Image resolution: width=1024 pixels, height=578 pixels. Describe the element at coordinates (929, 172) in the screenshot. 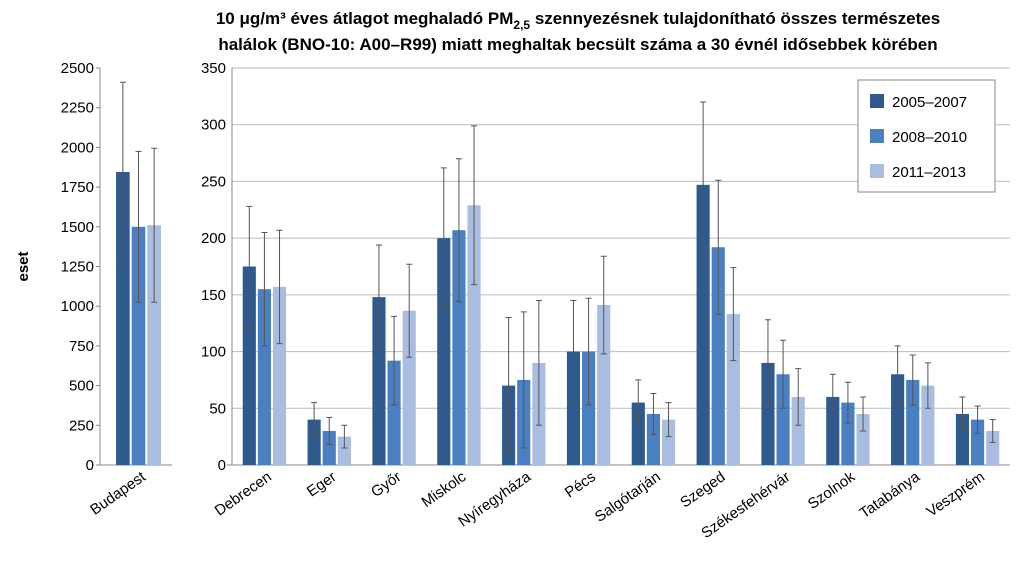

I see `legend-label: 2011–2013` at that location.